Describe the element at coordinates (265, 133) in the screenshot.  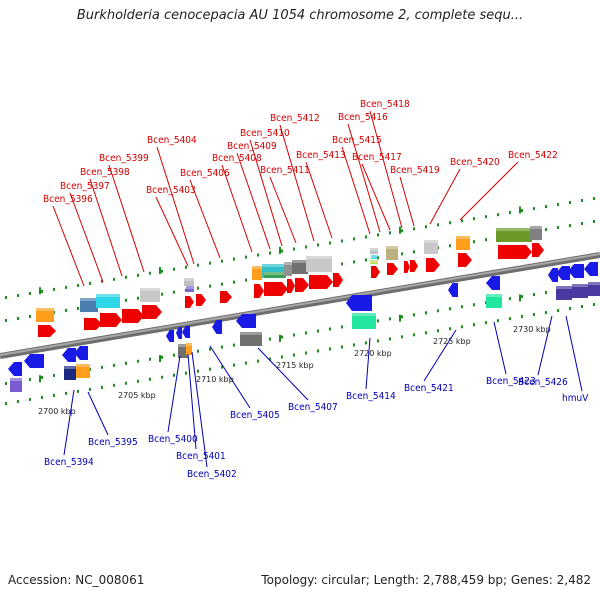
I see `gene-label-bcen_5410: Bcen_5410` at that location.